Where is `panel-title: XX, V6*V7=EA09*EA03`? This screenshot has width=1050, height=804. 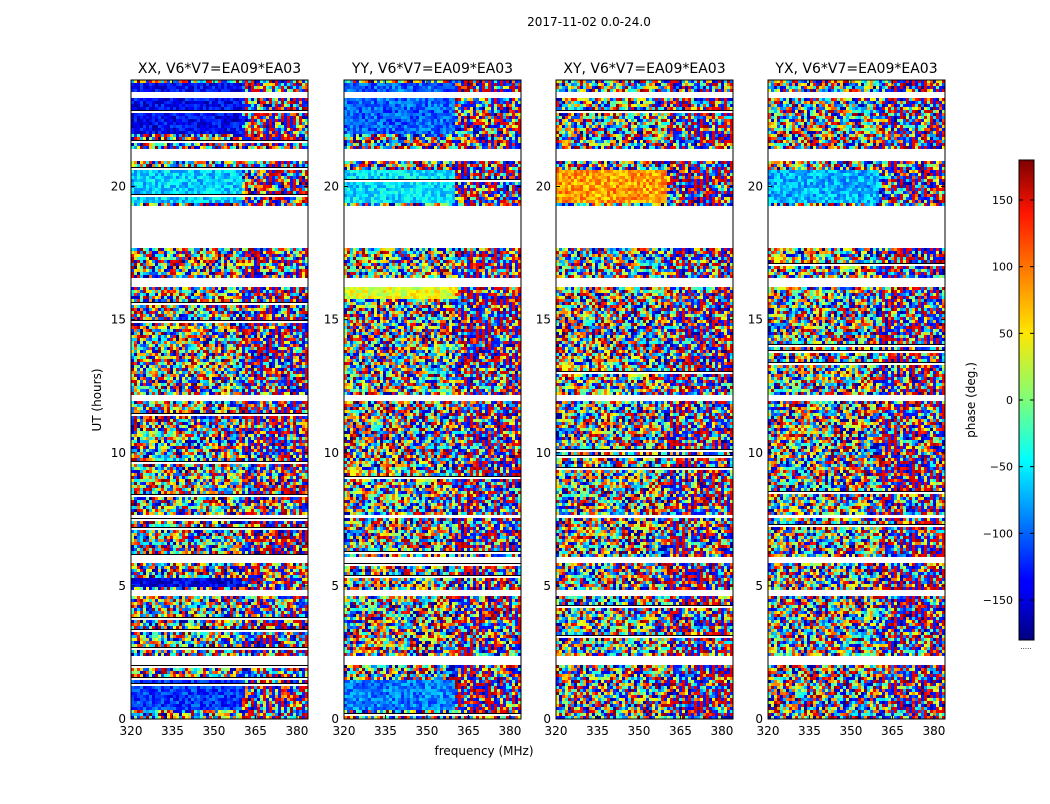
panel-title: XX, V6*V7=EA09*EA03 is located at coordinates (219, 69).